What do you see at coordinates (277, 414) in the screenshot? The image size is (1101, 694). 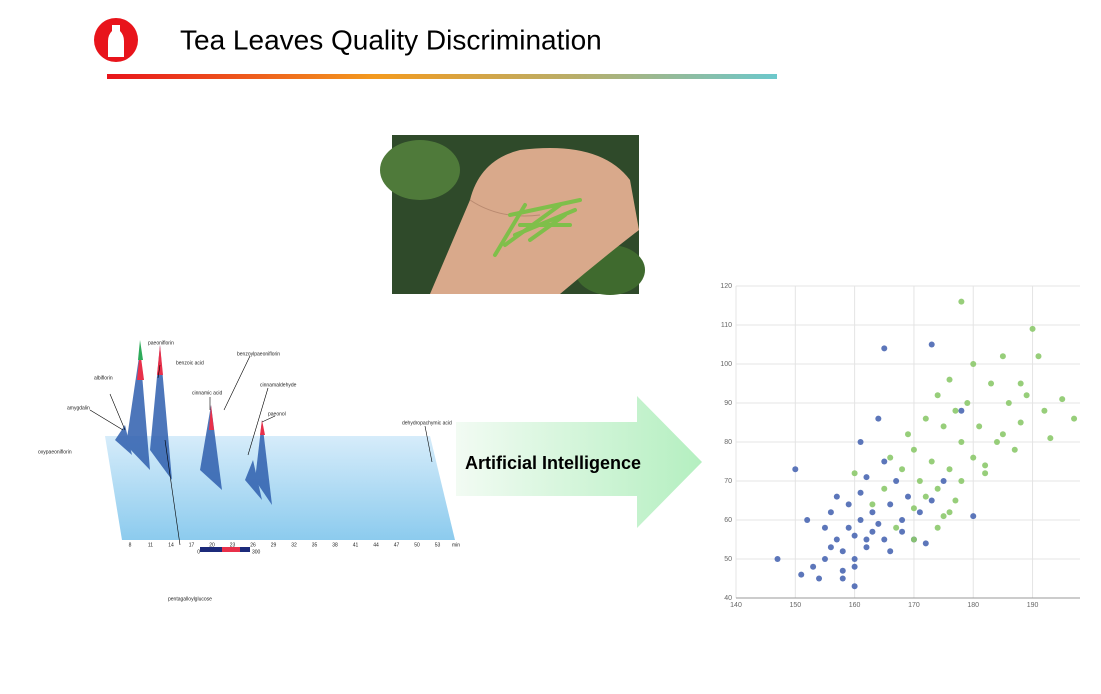 I see `compound-label: paeonol` at bounding box center [277, 414].